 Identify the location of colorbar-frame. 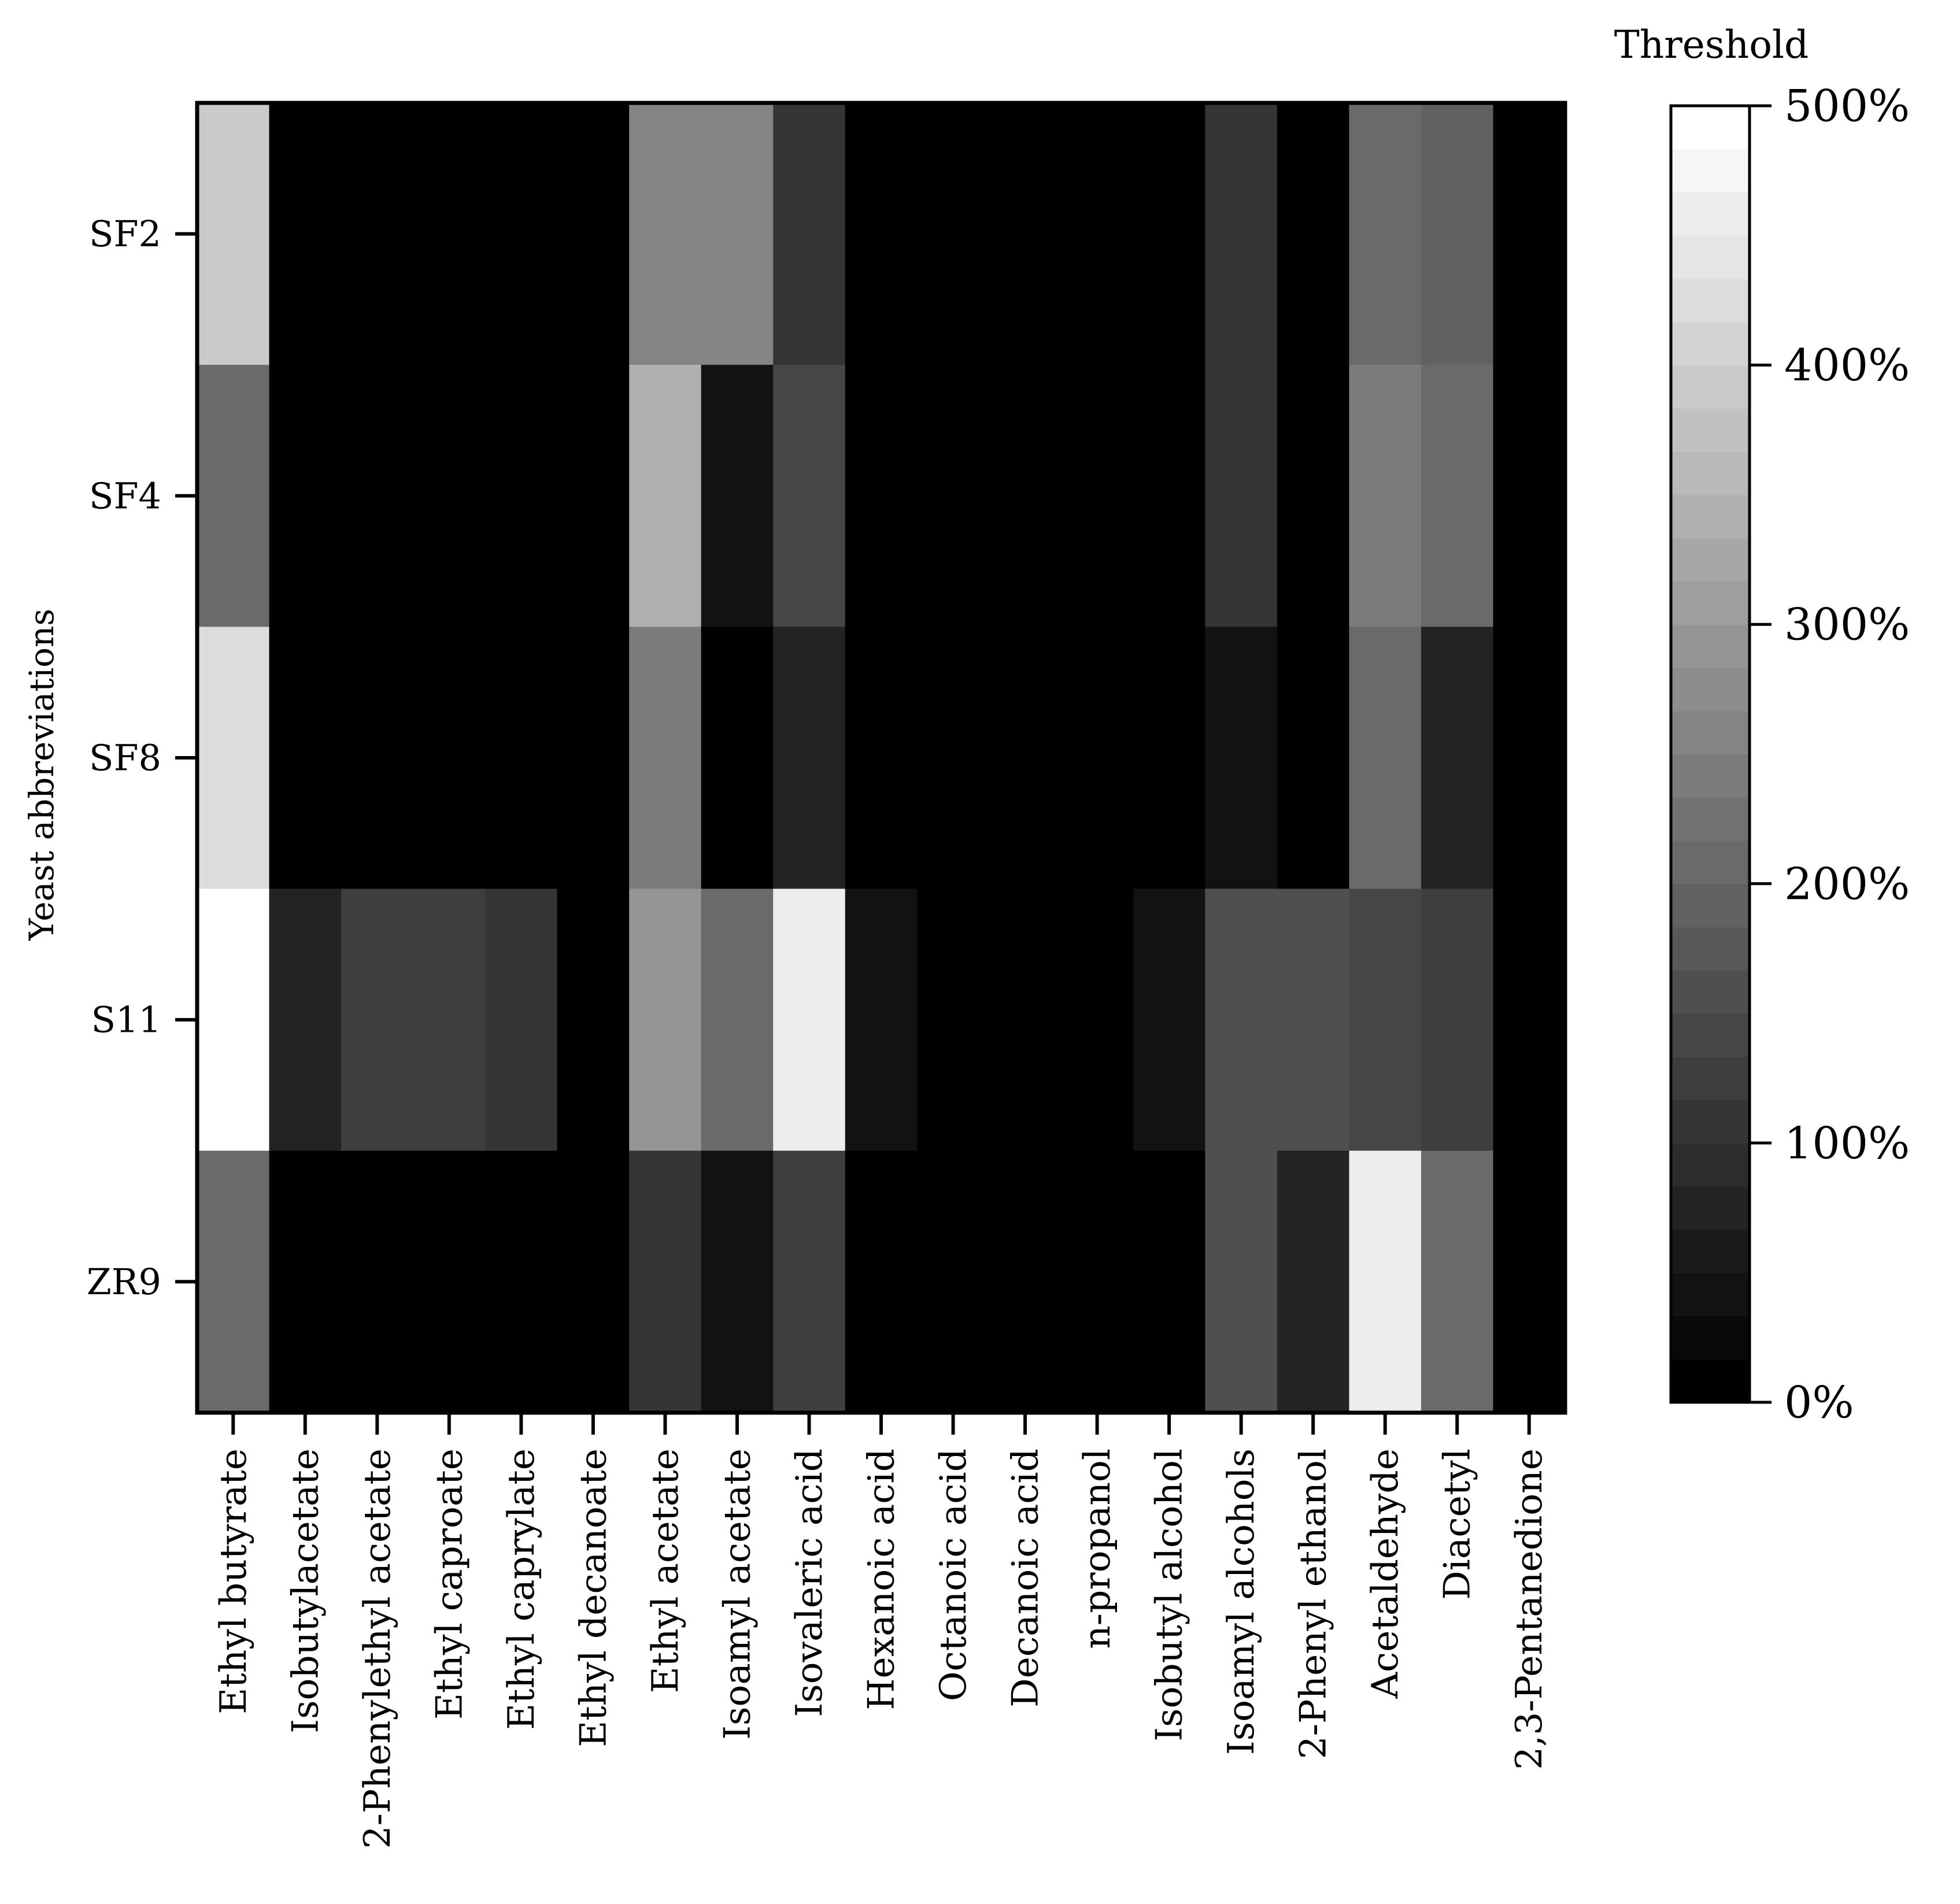
(1710, 754).